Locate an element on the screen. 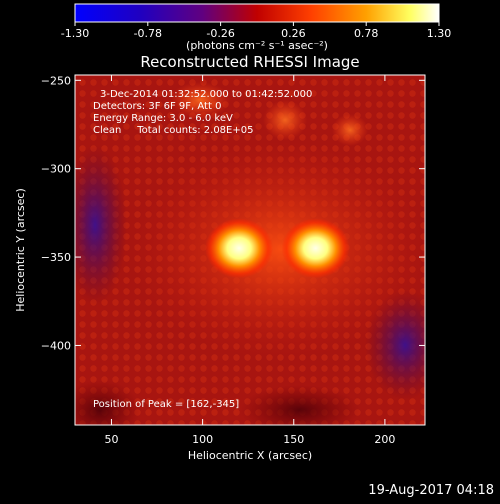  x-axis-label: Heliocentric X (arcsec) is located at coordinates (250, 455).